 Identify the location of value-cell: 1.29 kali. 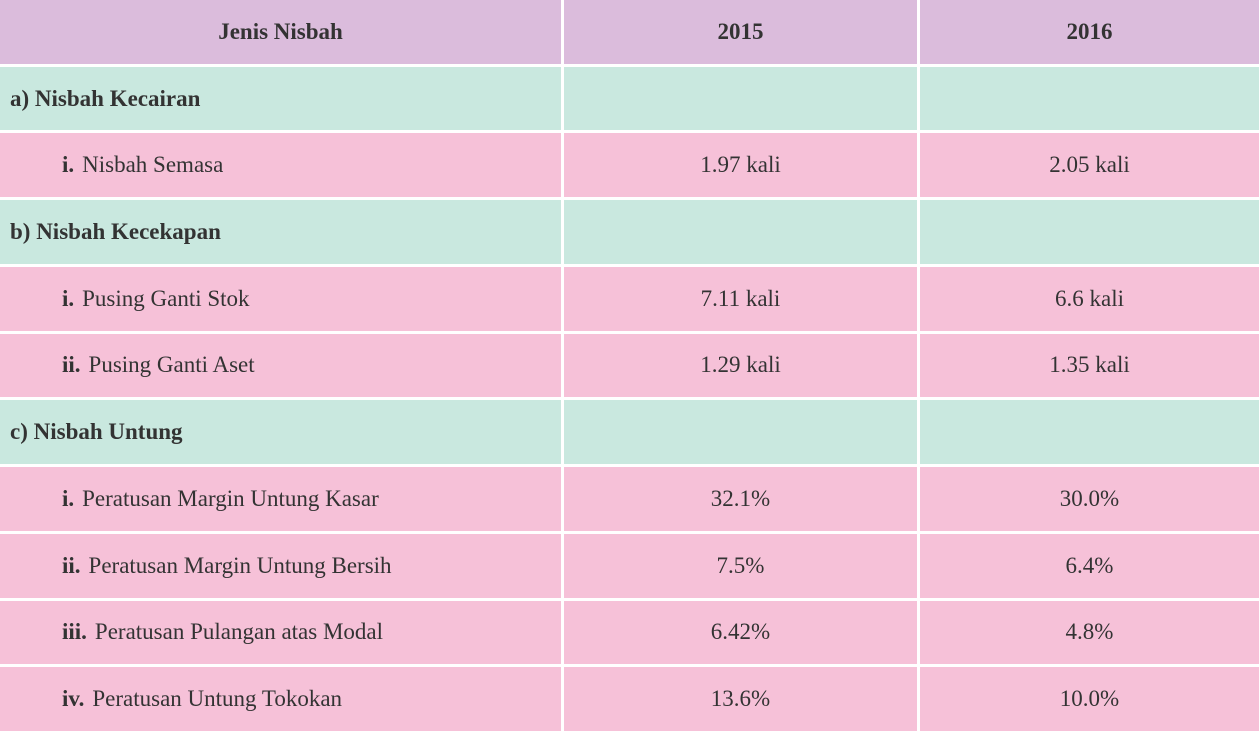
(742, 365).